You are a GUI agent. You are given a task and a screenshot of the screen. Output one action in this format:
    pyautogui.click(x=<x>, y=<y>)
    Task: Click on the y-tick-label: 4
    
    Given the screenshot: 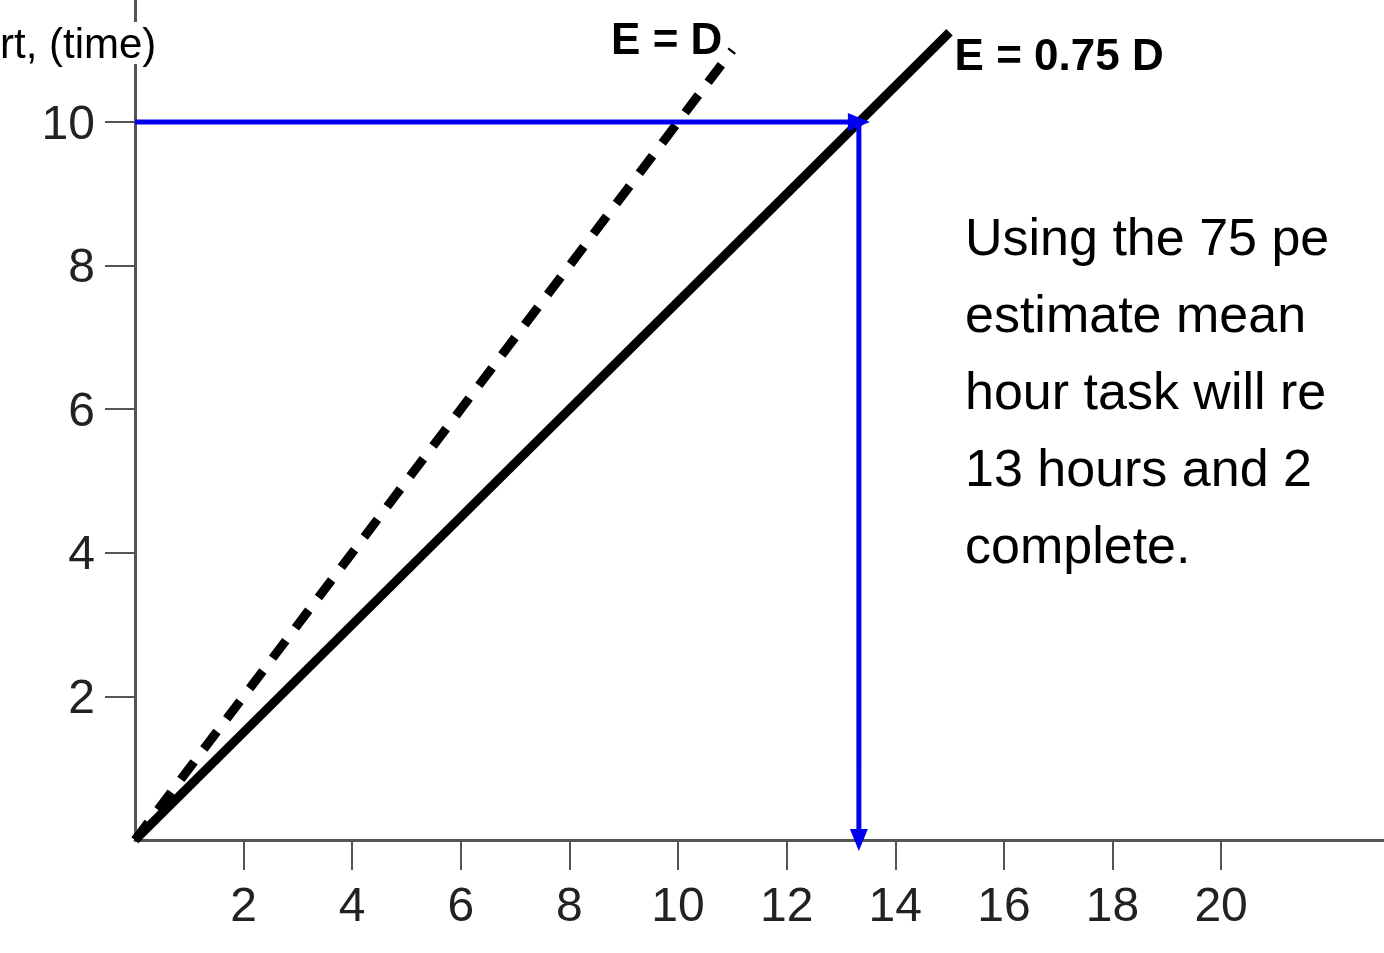 What is the action you would take?
    pyautogui.click(x=81, y=553)
    